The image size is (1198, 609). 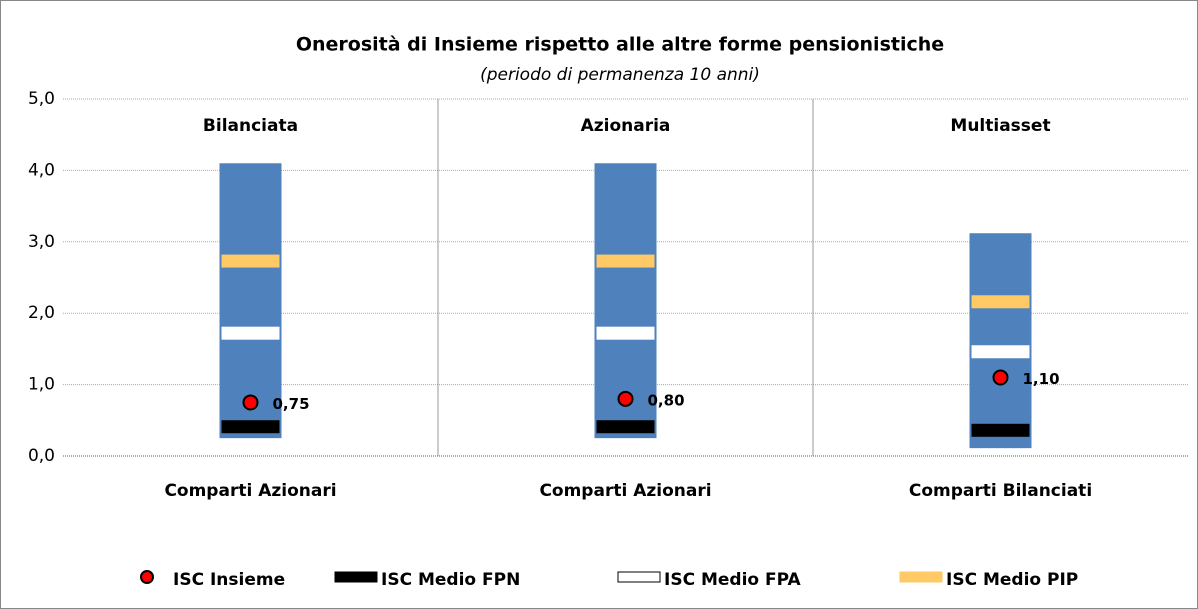 I want to click on legend-label: ISC Insieme, so click(x=229, y=580).